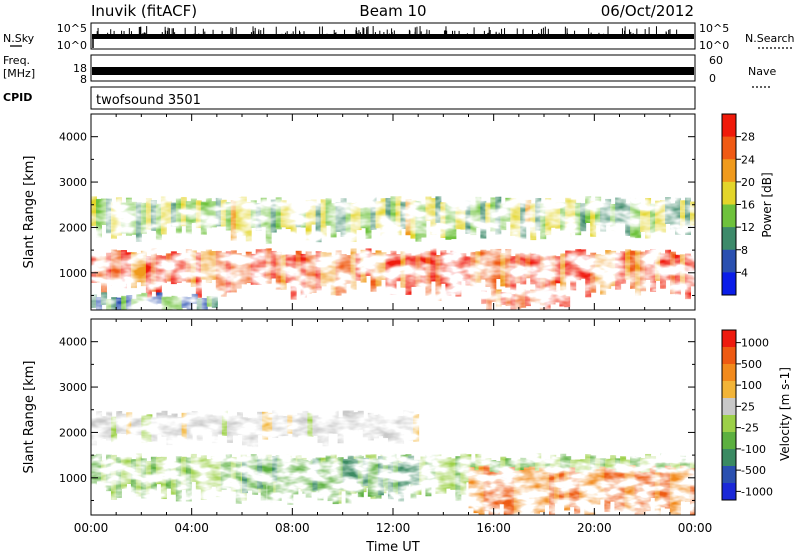  I want to click on colorbar-tick-label: 24, so click(748, 159).